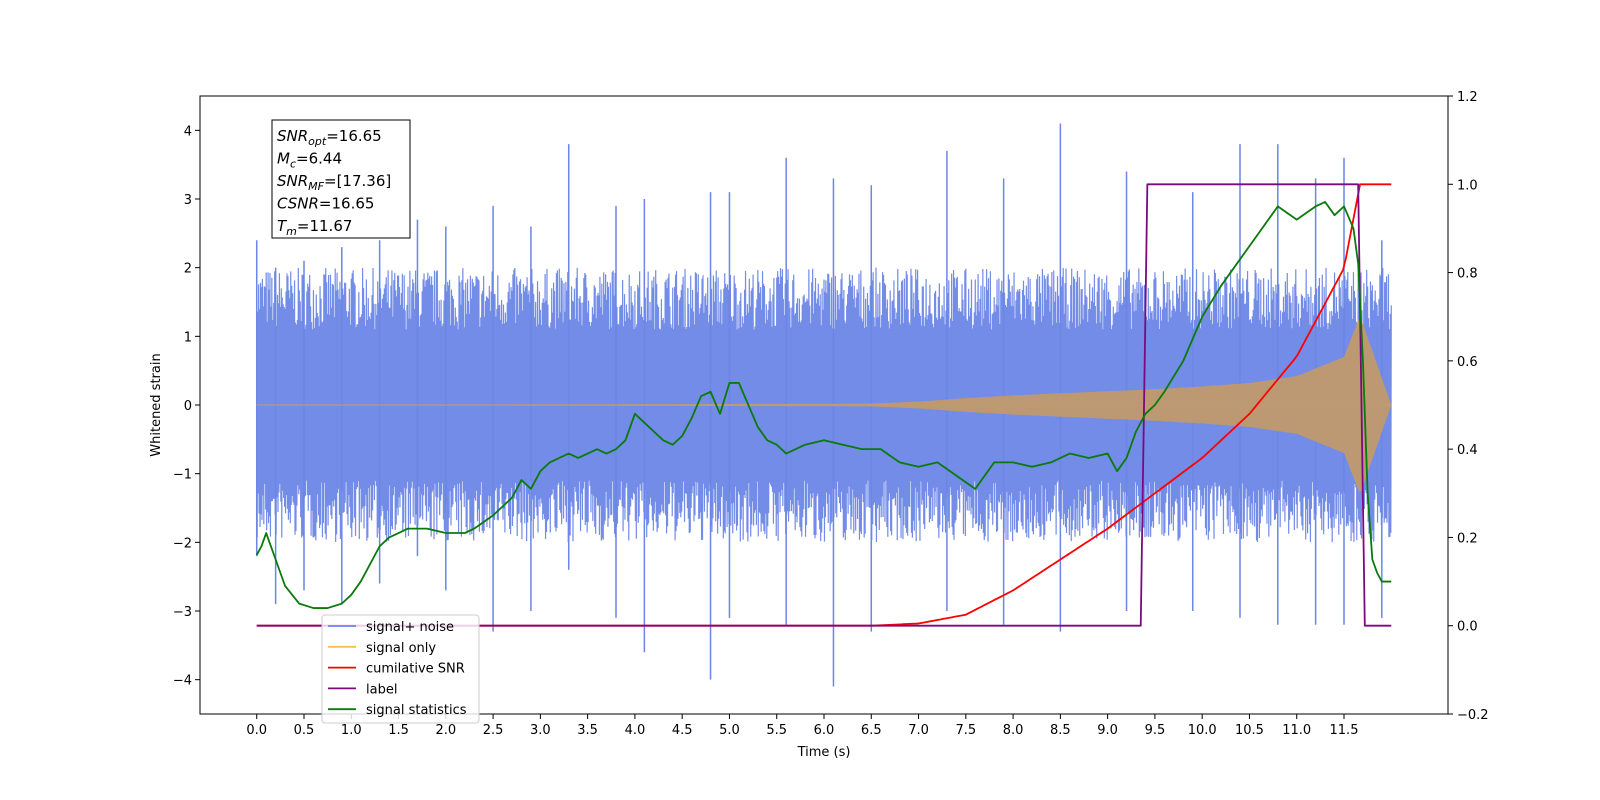  I want to click on x-tick-label: 4.0, so click(635, 730).